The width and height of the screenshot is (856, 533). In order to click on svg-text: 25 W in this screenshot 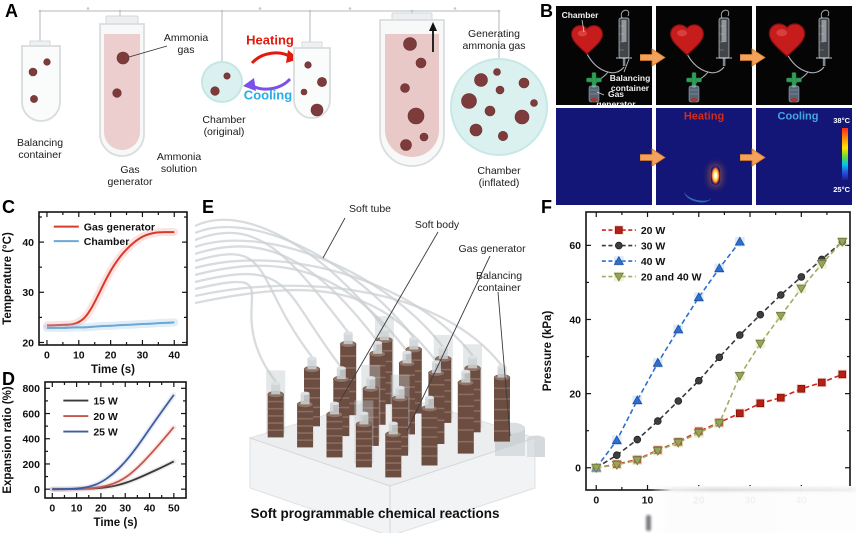, I will do `click(105, 432)`.